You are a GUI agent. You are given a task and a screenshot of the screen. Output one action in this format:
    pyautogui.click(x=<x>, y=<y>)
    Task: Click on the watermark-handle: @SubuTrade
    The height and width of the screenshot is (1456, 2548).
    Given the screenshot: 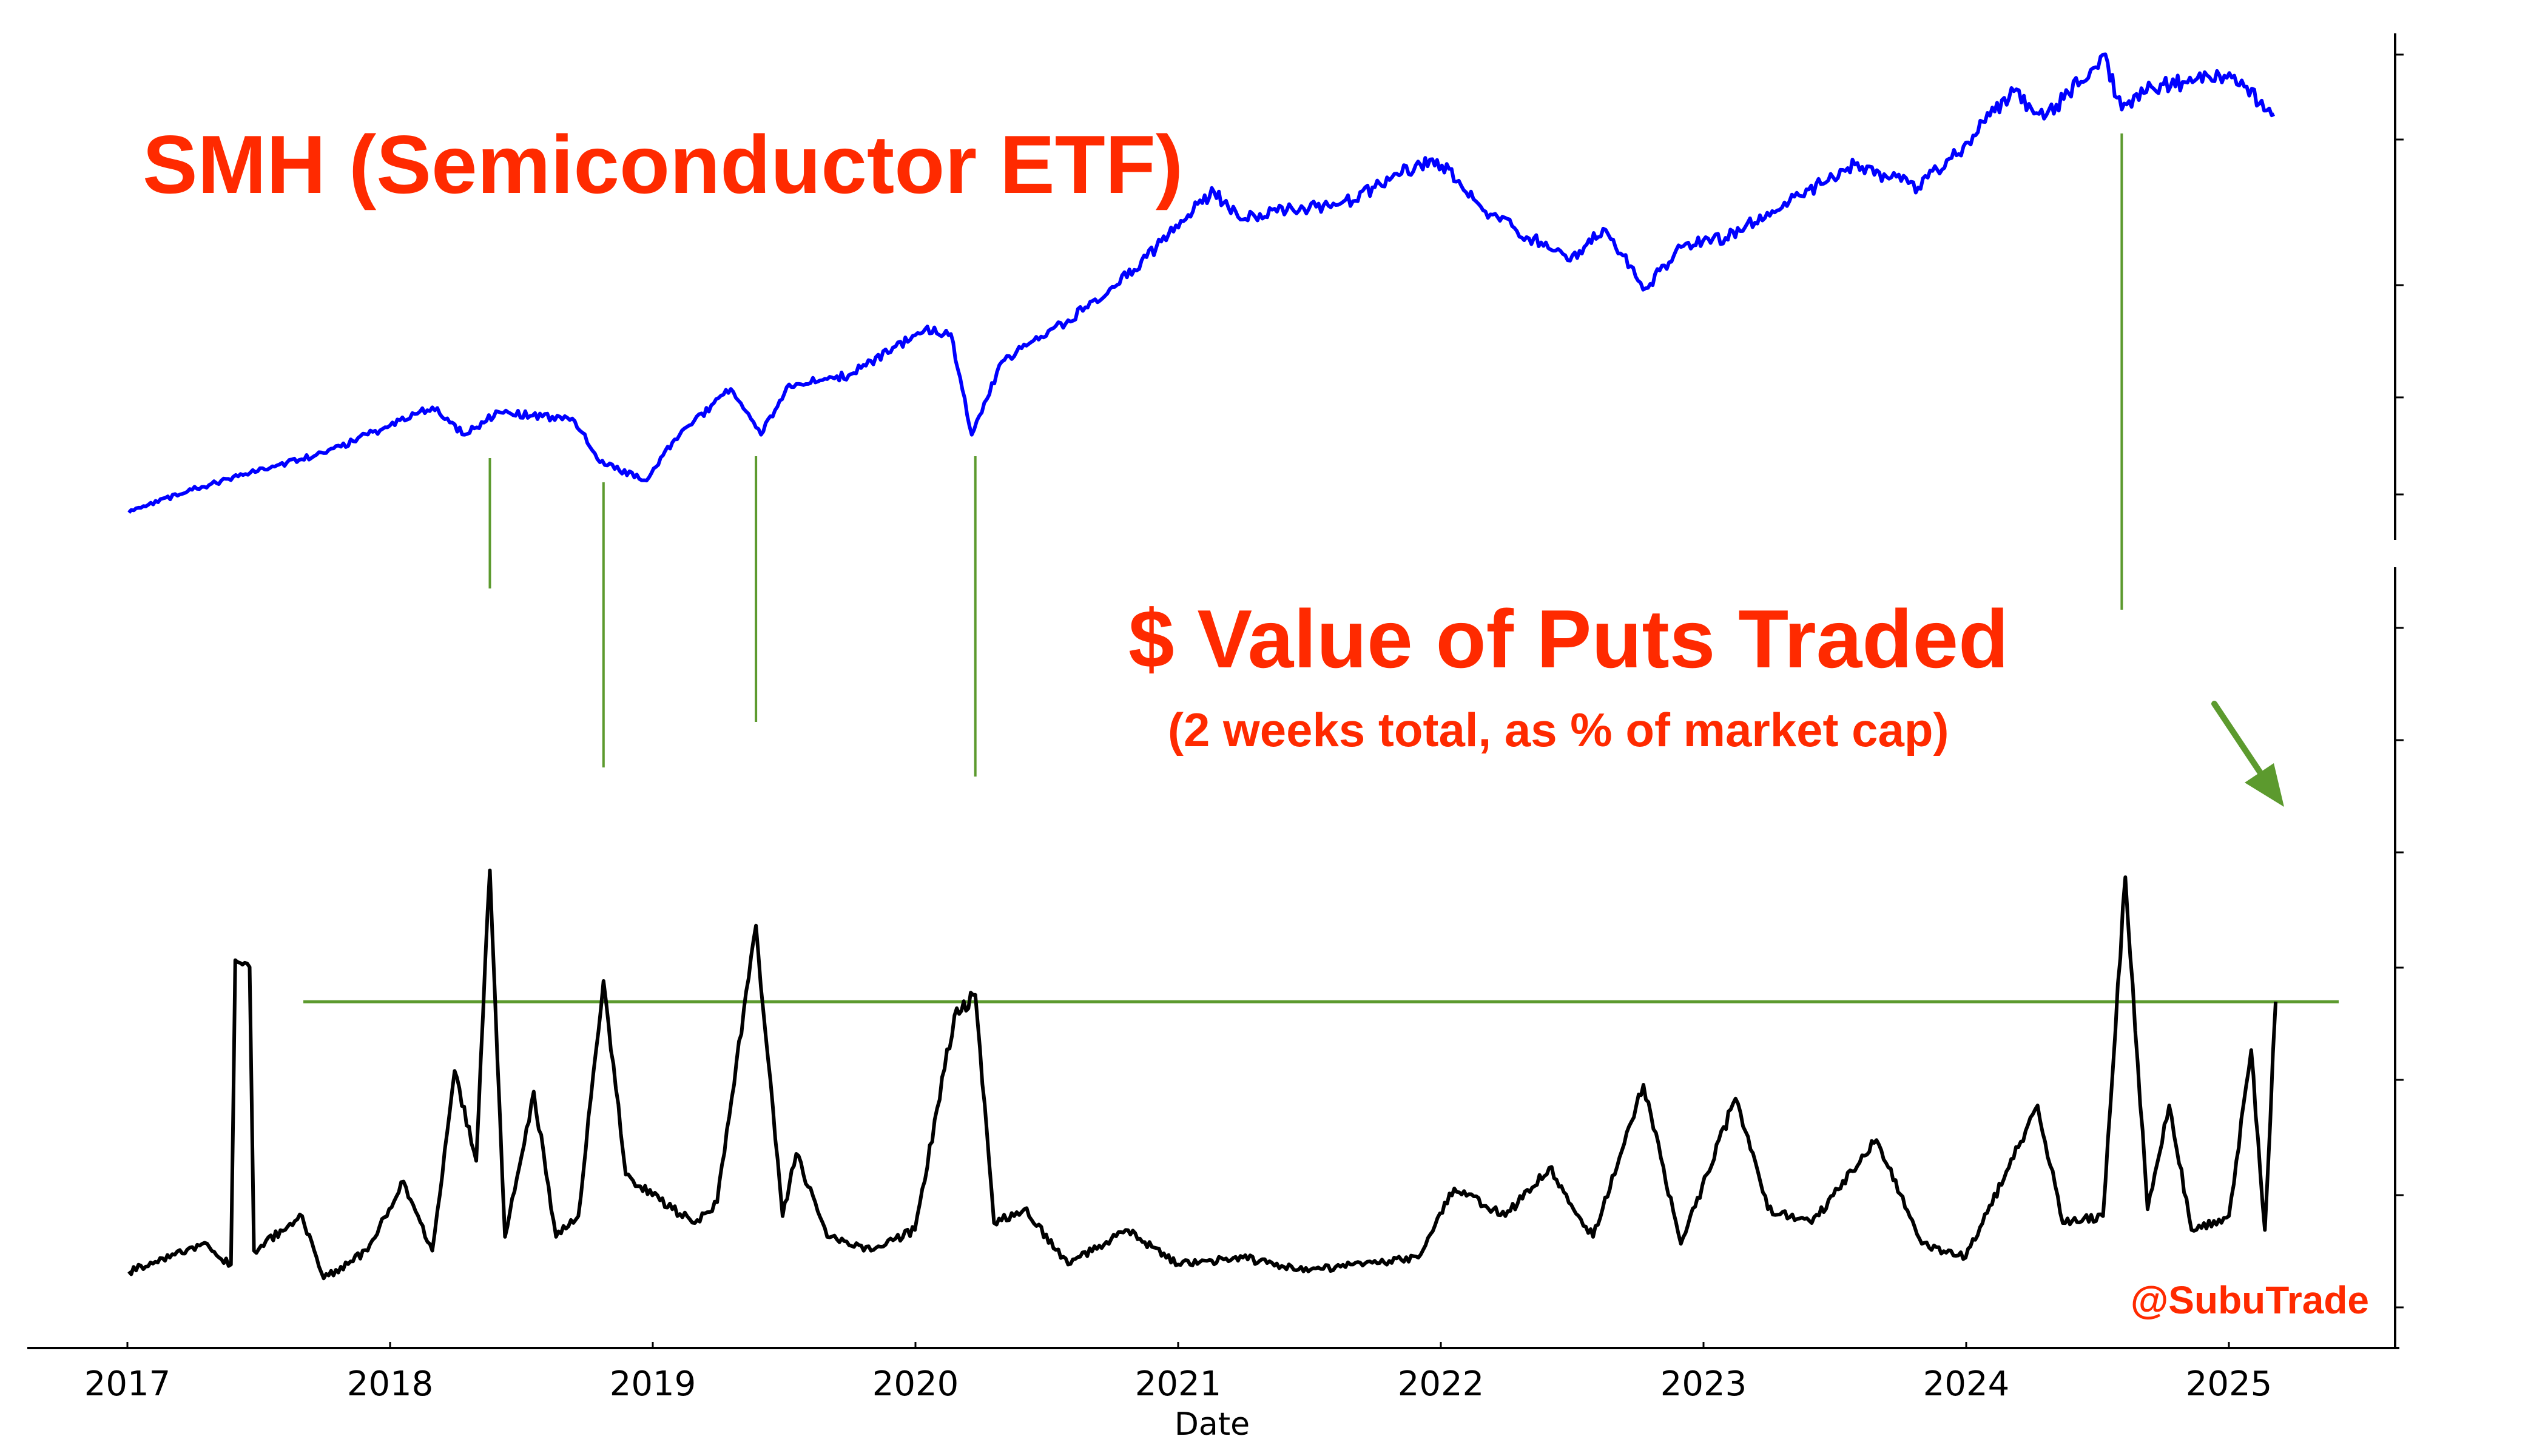 What is the action you would take?
    pyautogui.click(x=2250, y=1300)
    